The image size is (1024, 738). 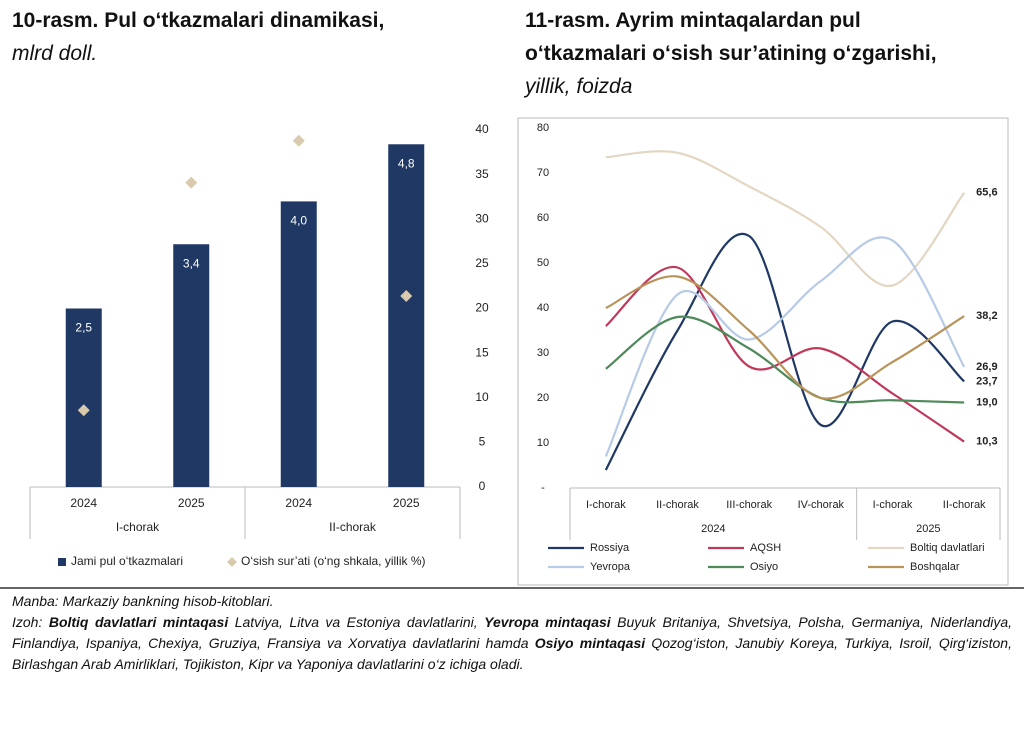 I want to click on note-part: Yevropa mintaqasi, so click(x=547, y=622).